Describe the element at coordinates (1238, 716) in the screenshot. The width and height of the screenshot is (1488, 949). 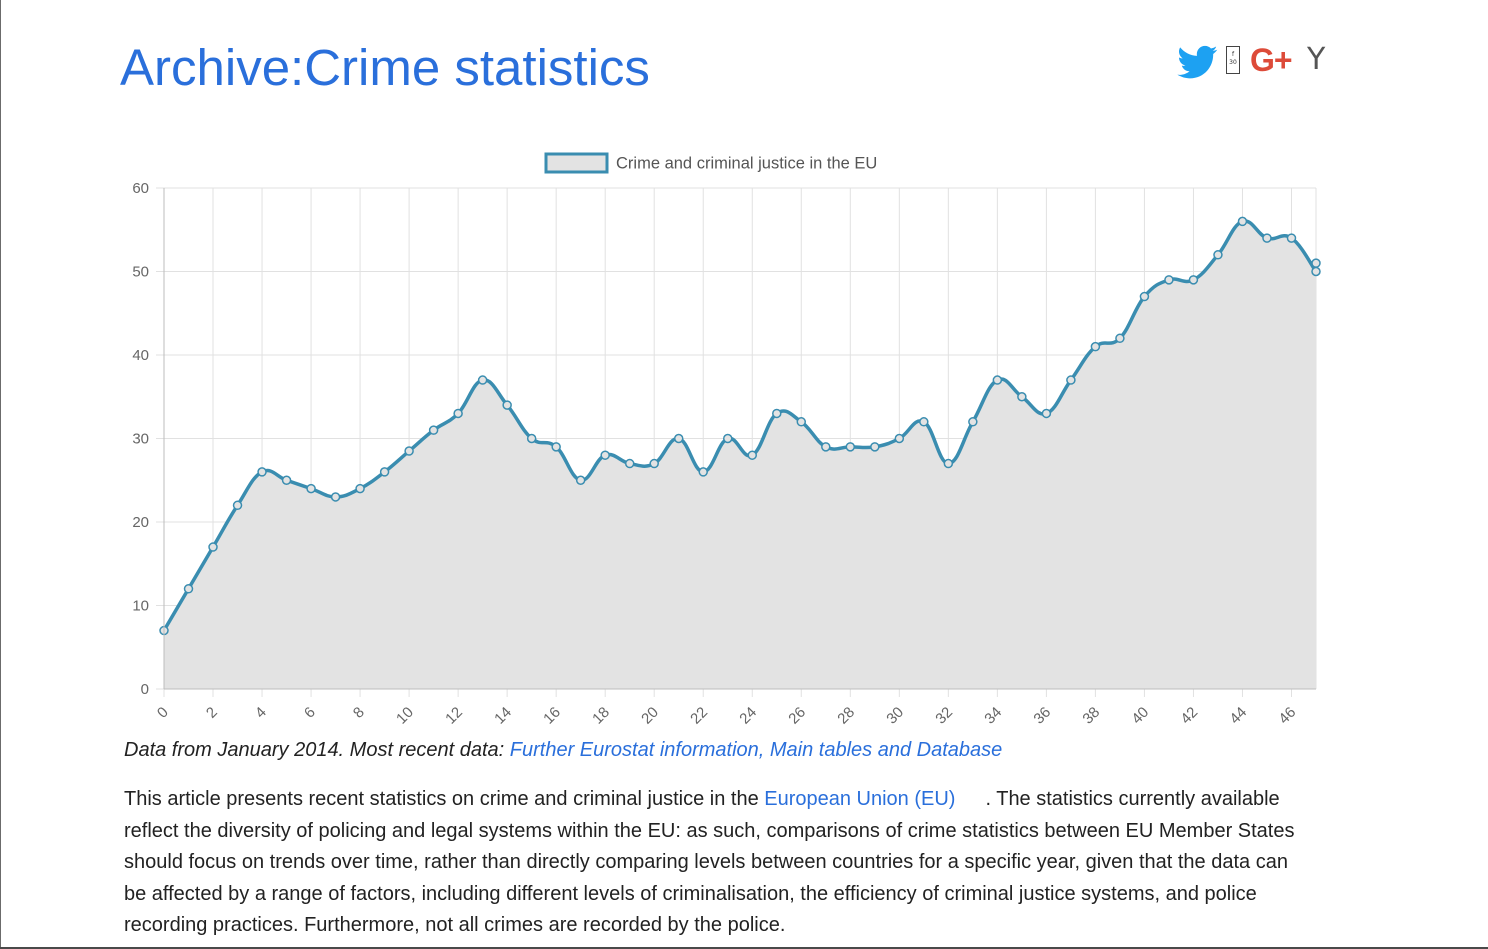
I see `x-tick-label: 44` at that location.